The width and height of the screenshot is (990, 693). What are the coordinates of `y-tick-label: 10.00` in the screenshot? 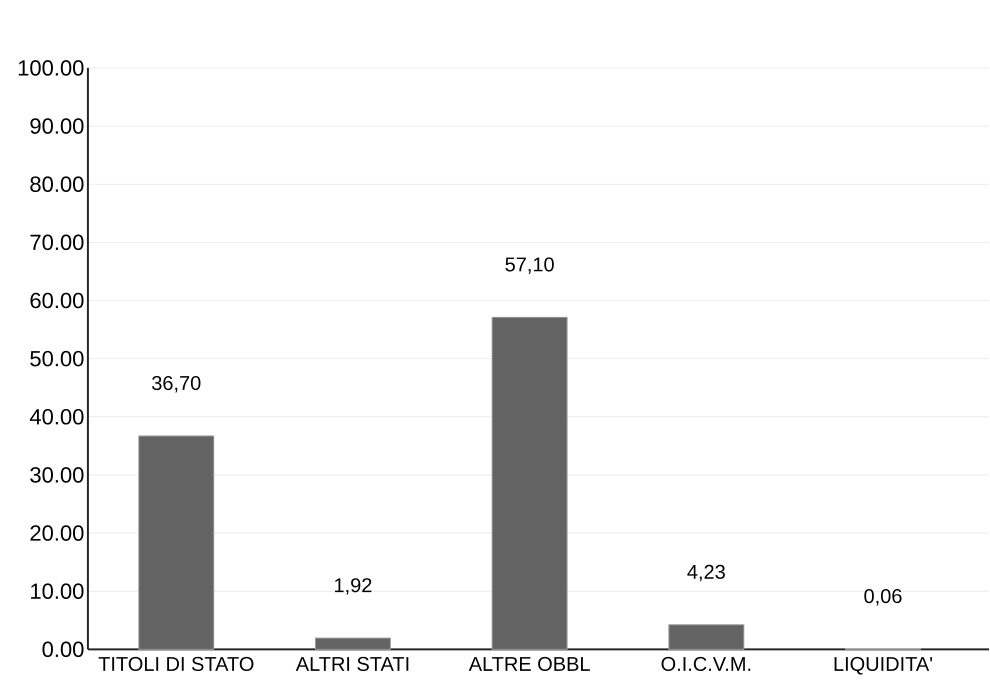 It's located at (57, 591).